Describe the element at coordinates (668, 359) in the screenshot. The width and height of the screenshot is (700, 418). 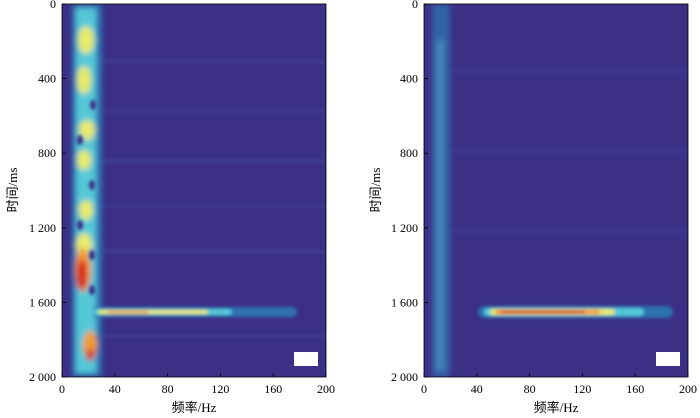
I see `right-legend-box` at that location.